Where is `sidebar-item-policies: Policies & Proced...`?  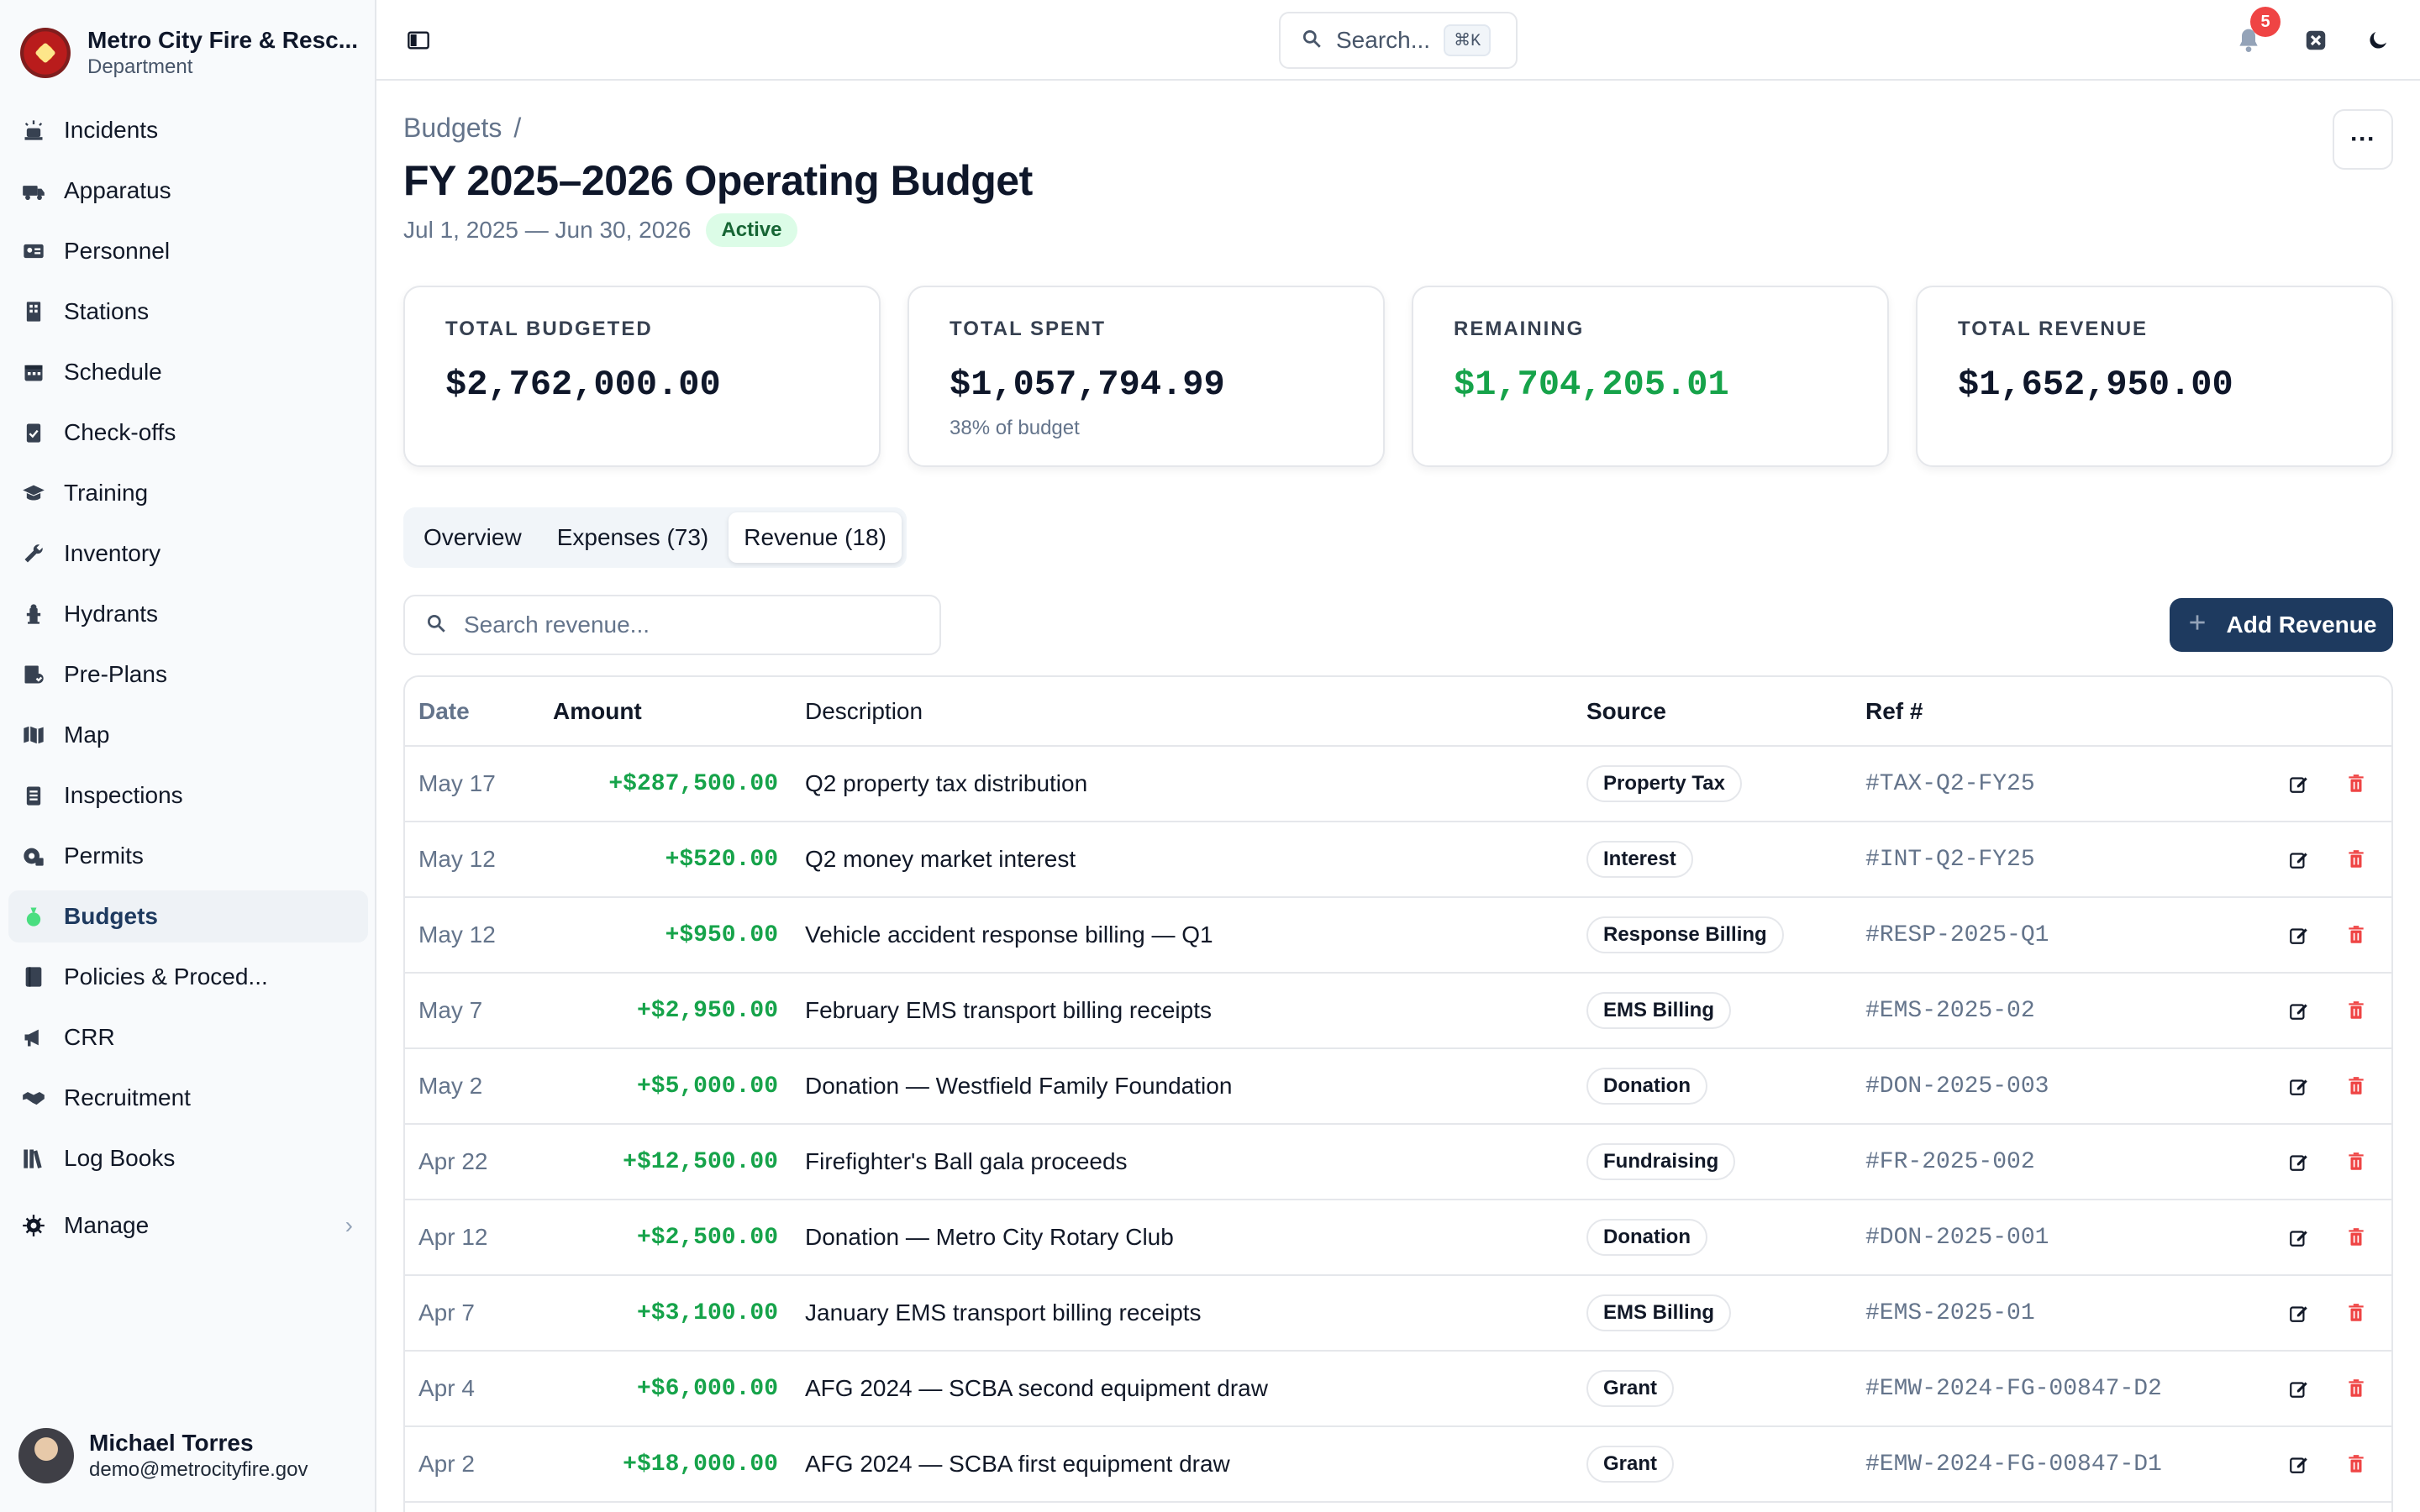
sidebar-item-policies: Policies & Proced... is located at coordinates (188, 977).